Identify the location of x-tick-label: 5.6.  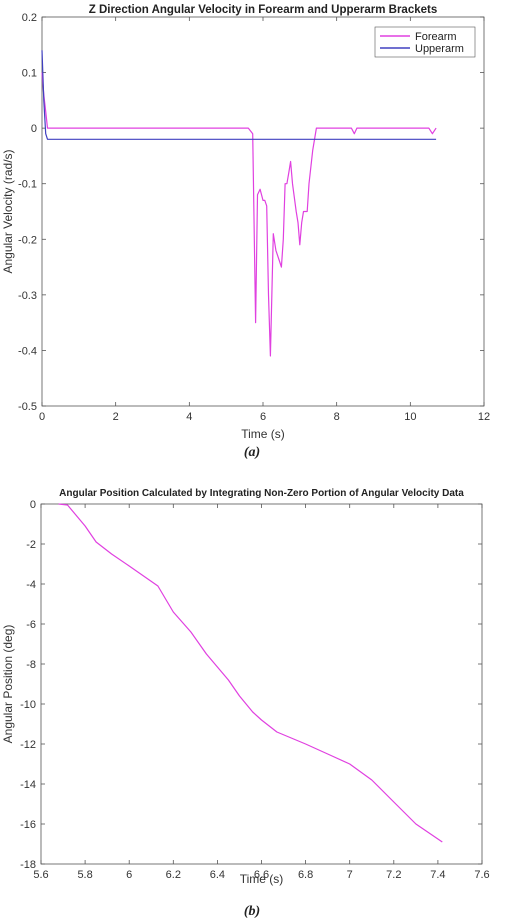
(40, 875).